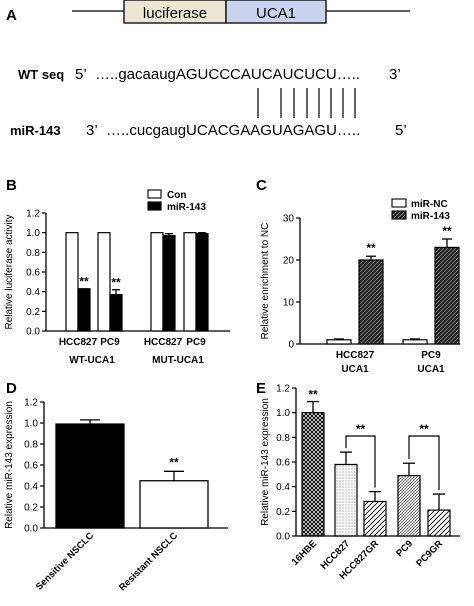  Describe the element at coordinates (65, 561) in the screenshot. I see `x-tick-label: Sensitive NSCLC` at that location.